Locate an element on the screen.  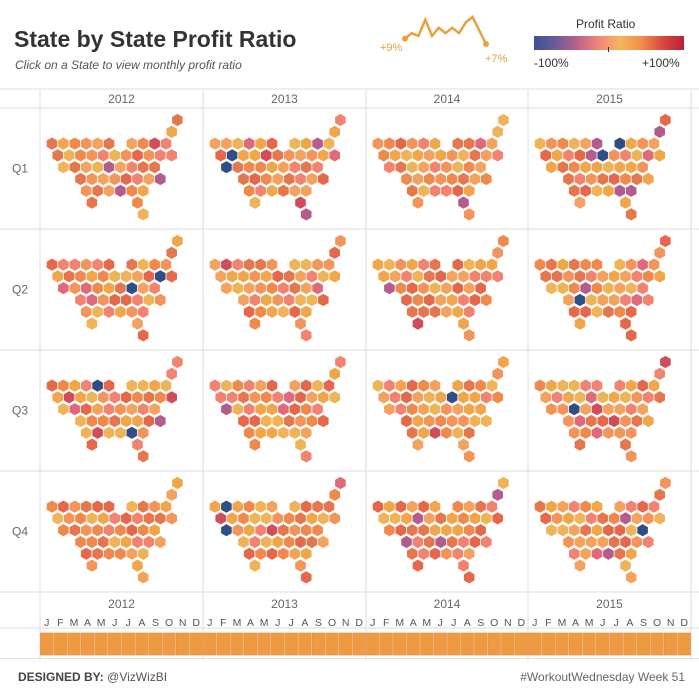
sparkline-end-label: +7% is located at coordinates (496, 59).